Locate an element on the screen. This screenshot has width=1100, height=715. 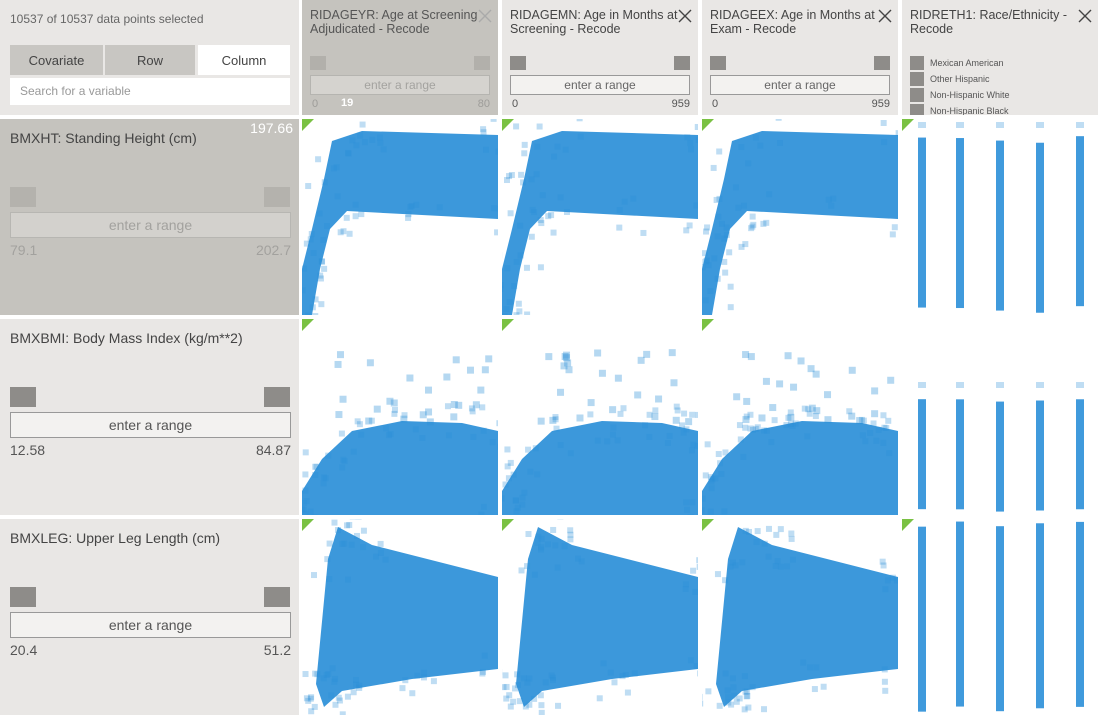
search-input: Search for a variable is located at coordinates (150, 91).